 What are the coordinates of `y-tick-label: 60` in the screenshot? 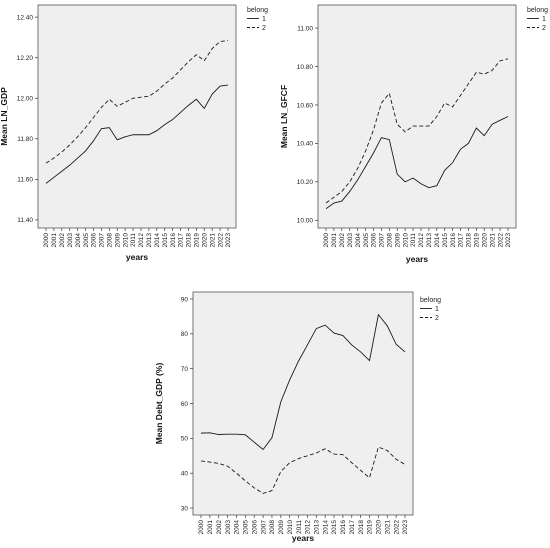 It's located at (185, 404).